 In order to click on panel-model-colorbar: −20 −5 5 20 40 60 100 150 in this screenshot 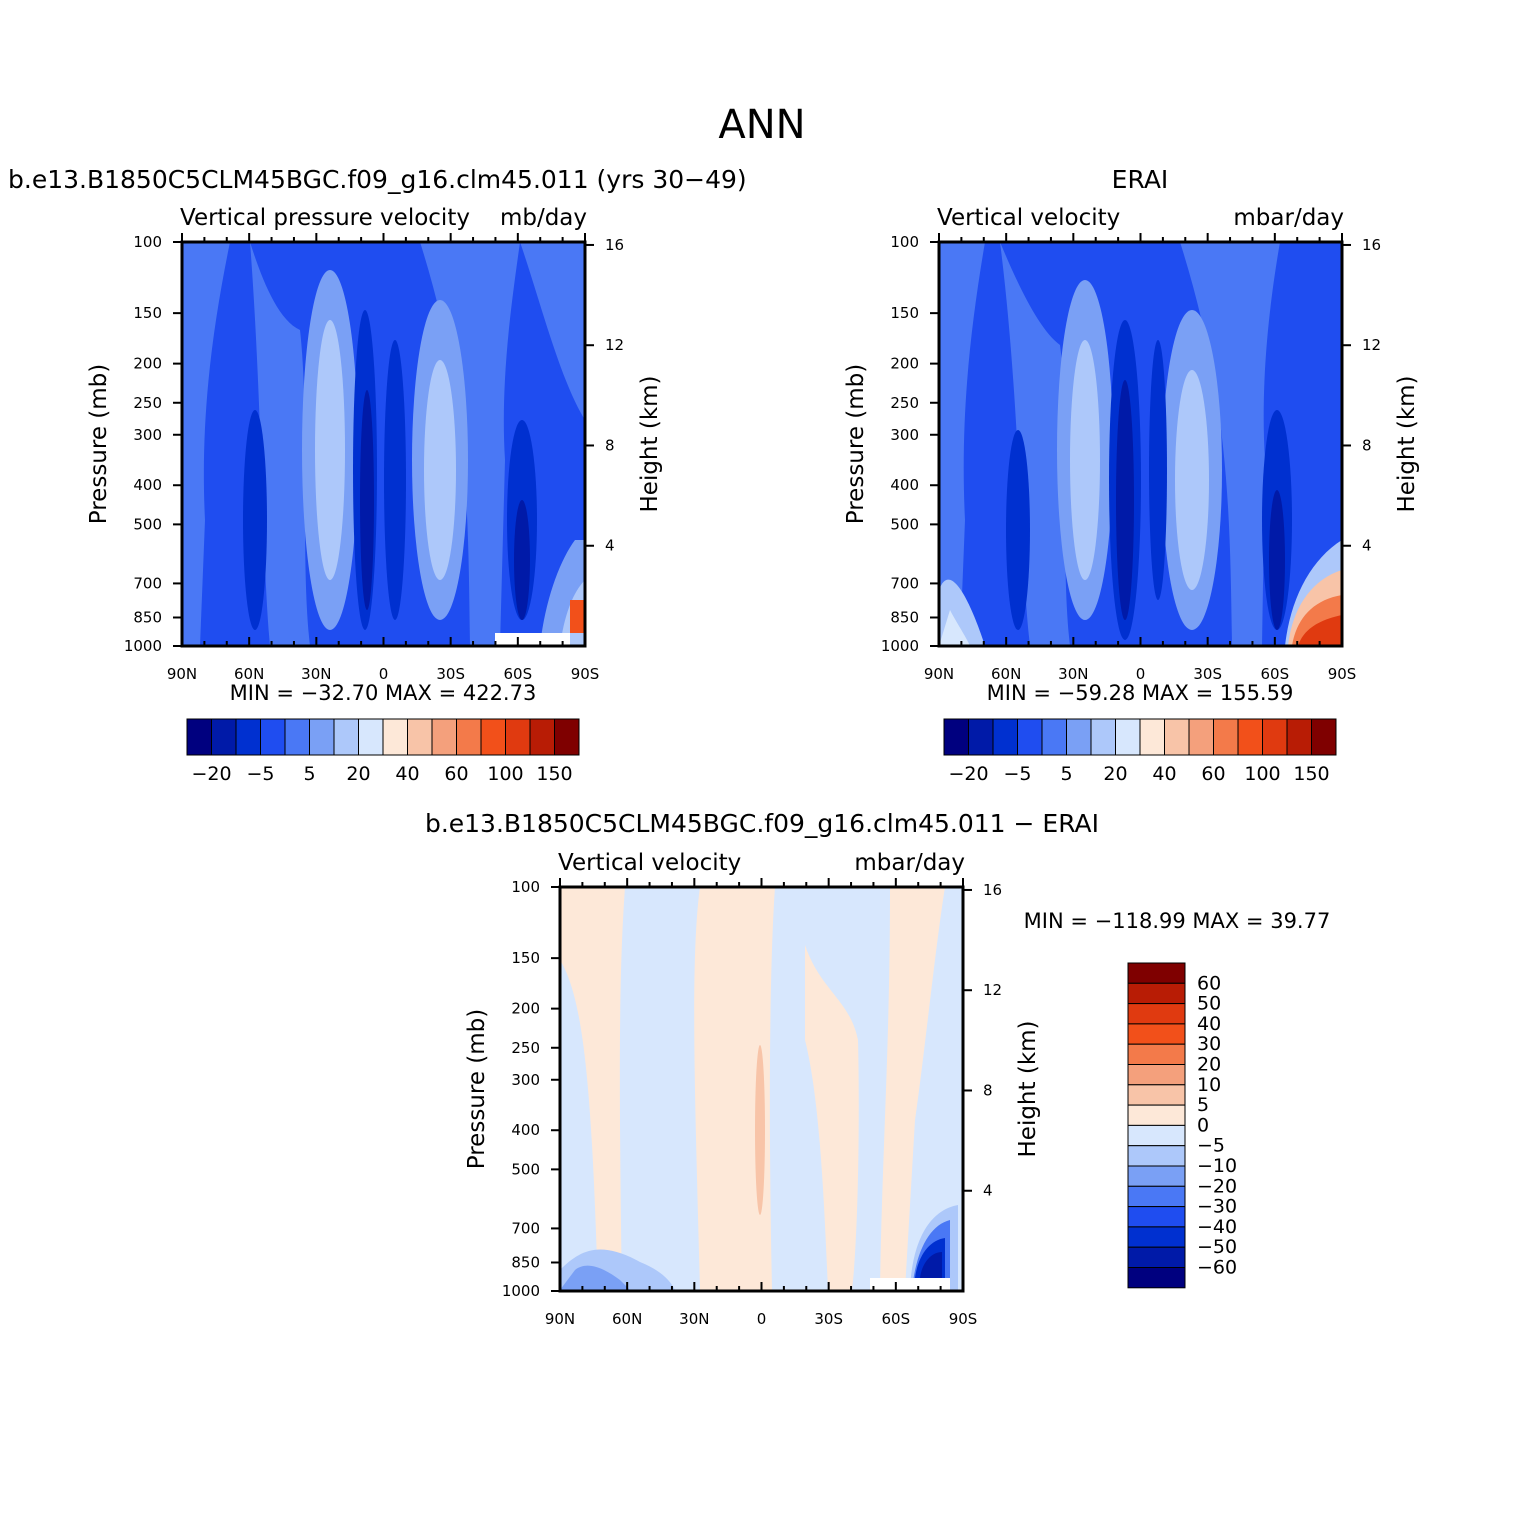, I will do `click(383, 751)`.